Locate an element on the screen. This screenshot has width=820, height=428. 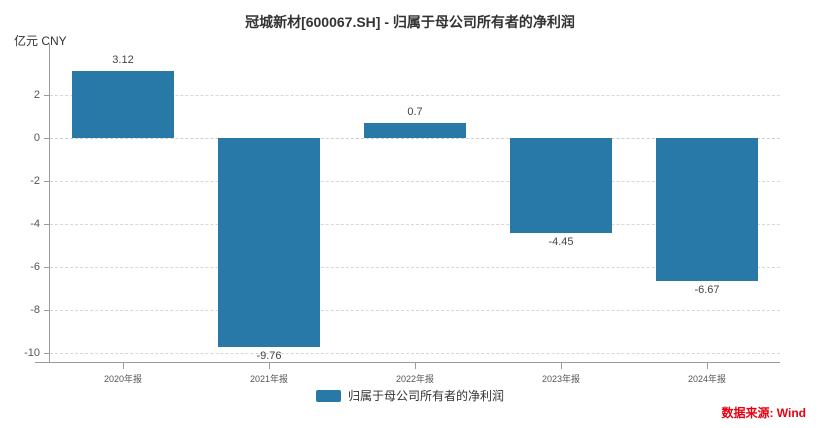
bar-value-label: 0.7 is located at coordinates (415, 111).